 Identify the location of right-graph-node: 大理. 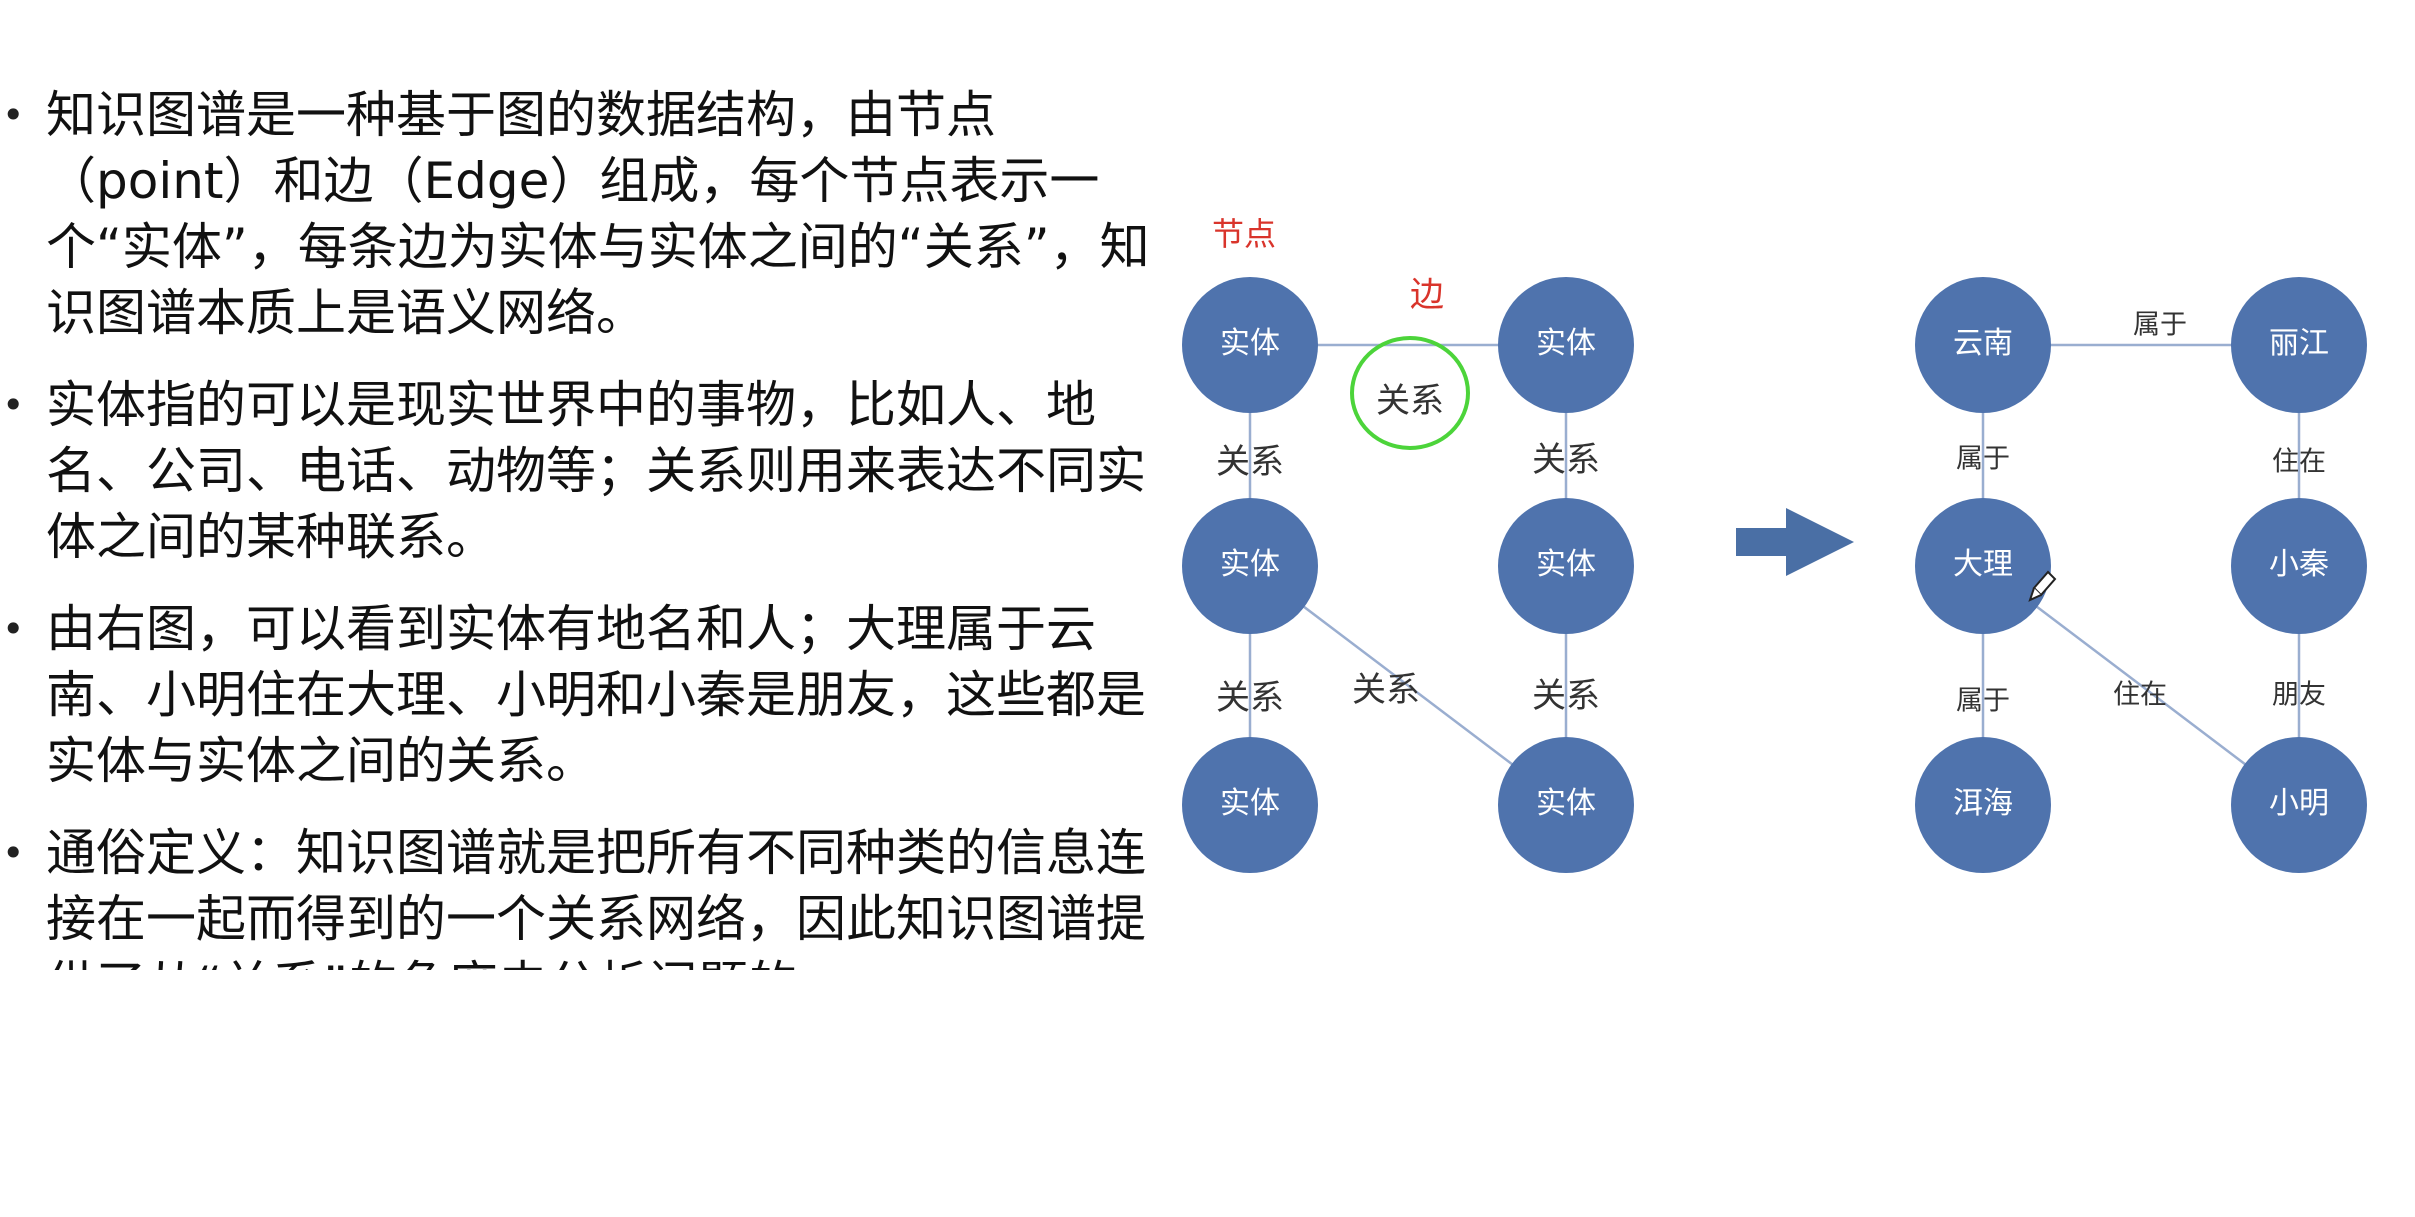
(1983, 566).